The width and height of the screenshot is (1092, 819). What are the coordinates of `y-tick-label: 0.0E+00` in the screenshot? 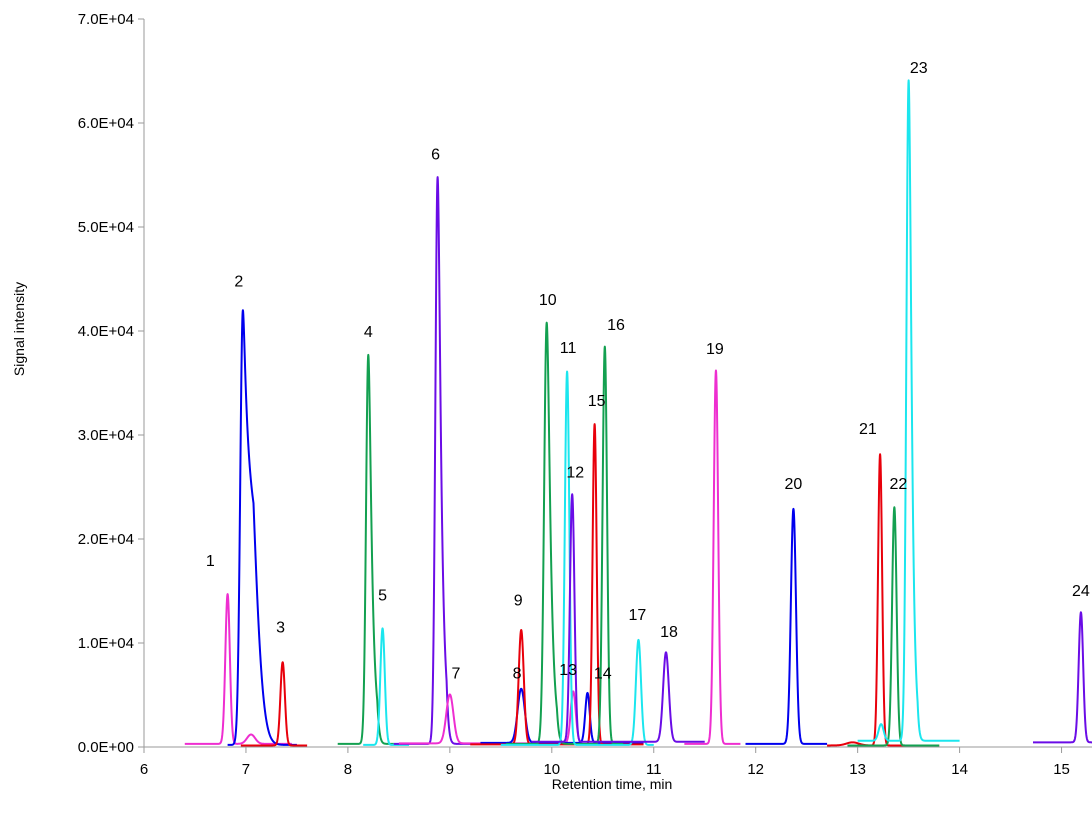 It's located at (106, 747).